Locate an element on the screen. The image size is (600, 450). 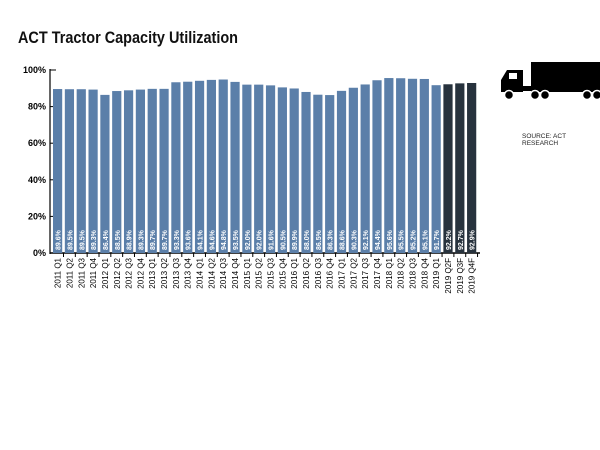
data-label: 91.6% is located at coordinates (272, 239).